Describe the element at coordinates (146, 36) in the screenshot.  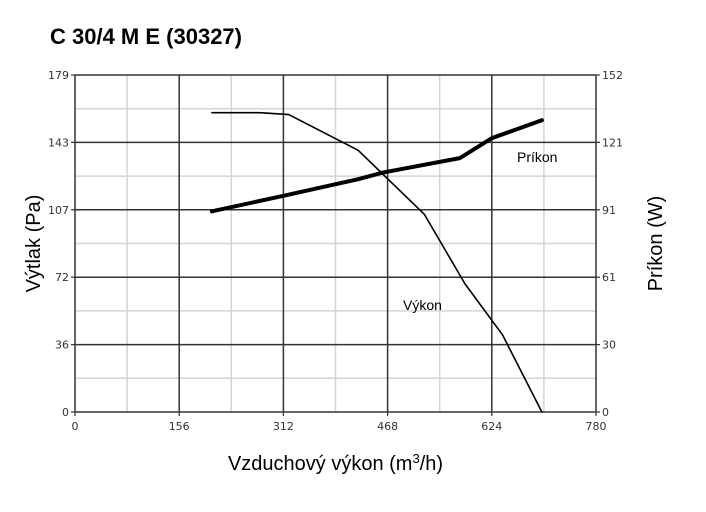
I see `chart-title: C 30/4 M E (30327)` at that location.